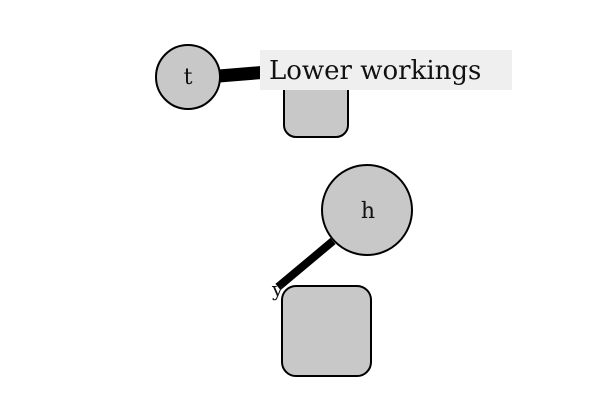 Image resolution: width=600 pixels, height=400 pixels. Describe the element at coordinates (326, 331) in the screenshot. I see `node-box-bottom` at that location.